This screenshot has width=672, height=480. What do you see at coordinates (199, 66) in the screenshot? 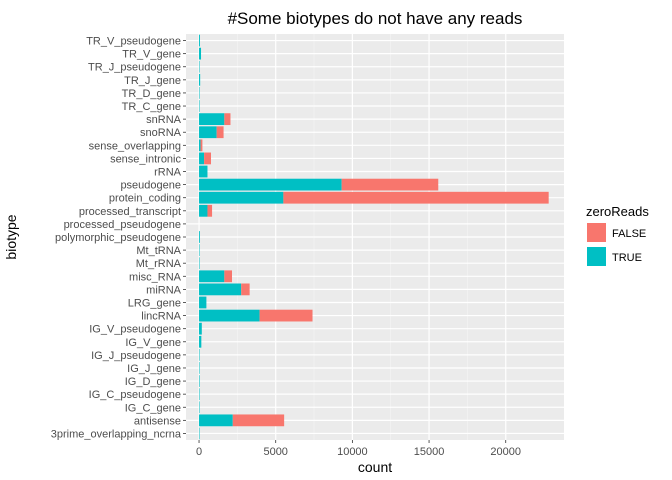
I see `bar-true-tr-j-pseudogene` at bounding box center [199, 66].